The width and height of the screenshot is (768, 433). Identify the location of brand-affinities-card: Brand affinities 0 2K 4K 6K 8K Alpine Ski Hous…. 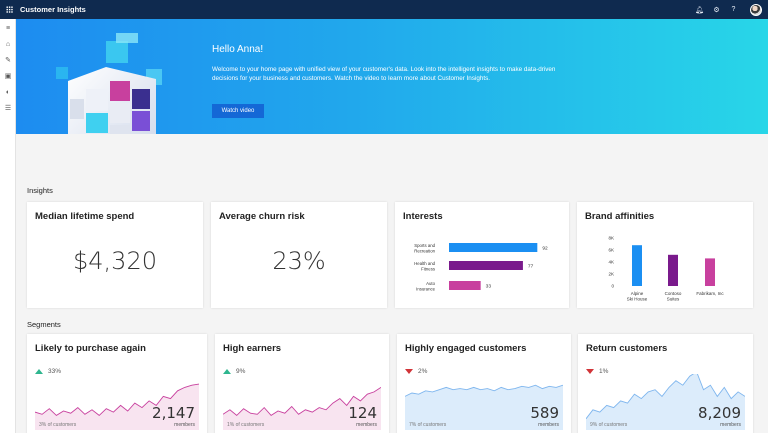
(665, 255).